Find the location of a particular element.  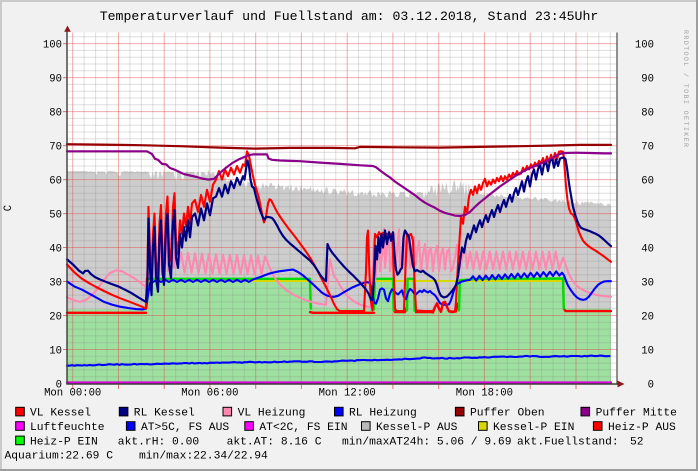

svg-text: akt.Fuellstand: is located at coordinates (568, 442).